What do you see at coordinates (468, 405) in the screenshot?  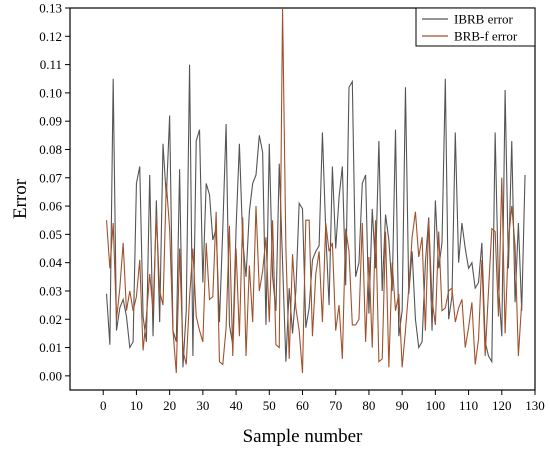 I see `x-tick-label: 110` at bounding box center [468, 405].